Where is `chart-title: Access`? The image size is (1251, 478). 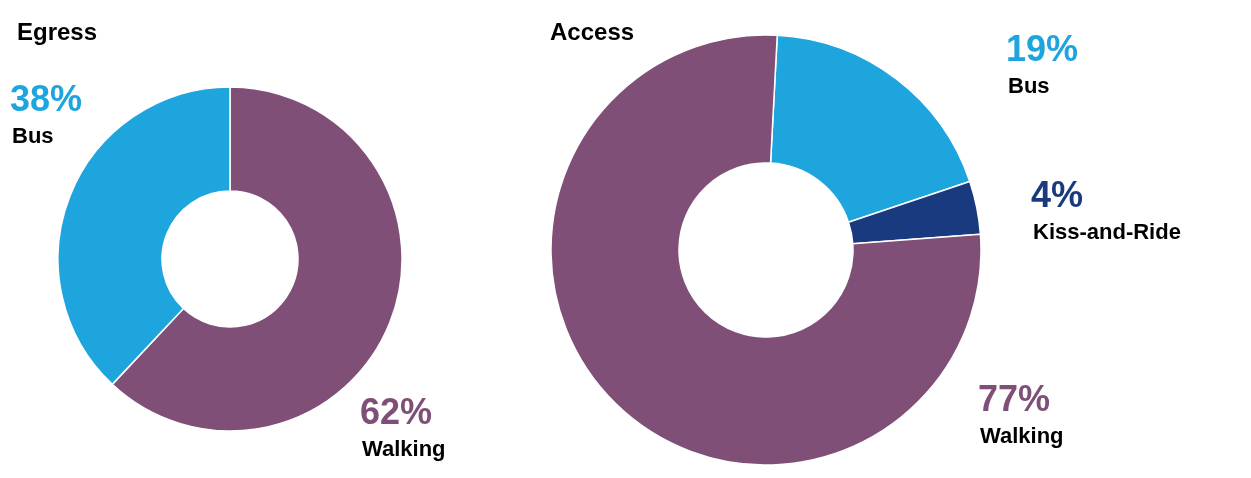 chart-title: Access is located at coordinates (592, 31).